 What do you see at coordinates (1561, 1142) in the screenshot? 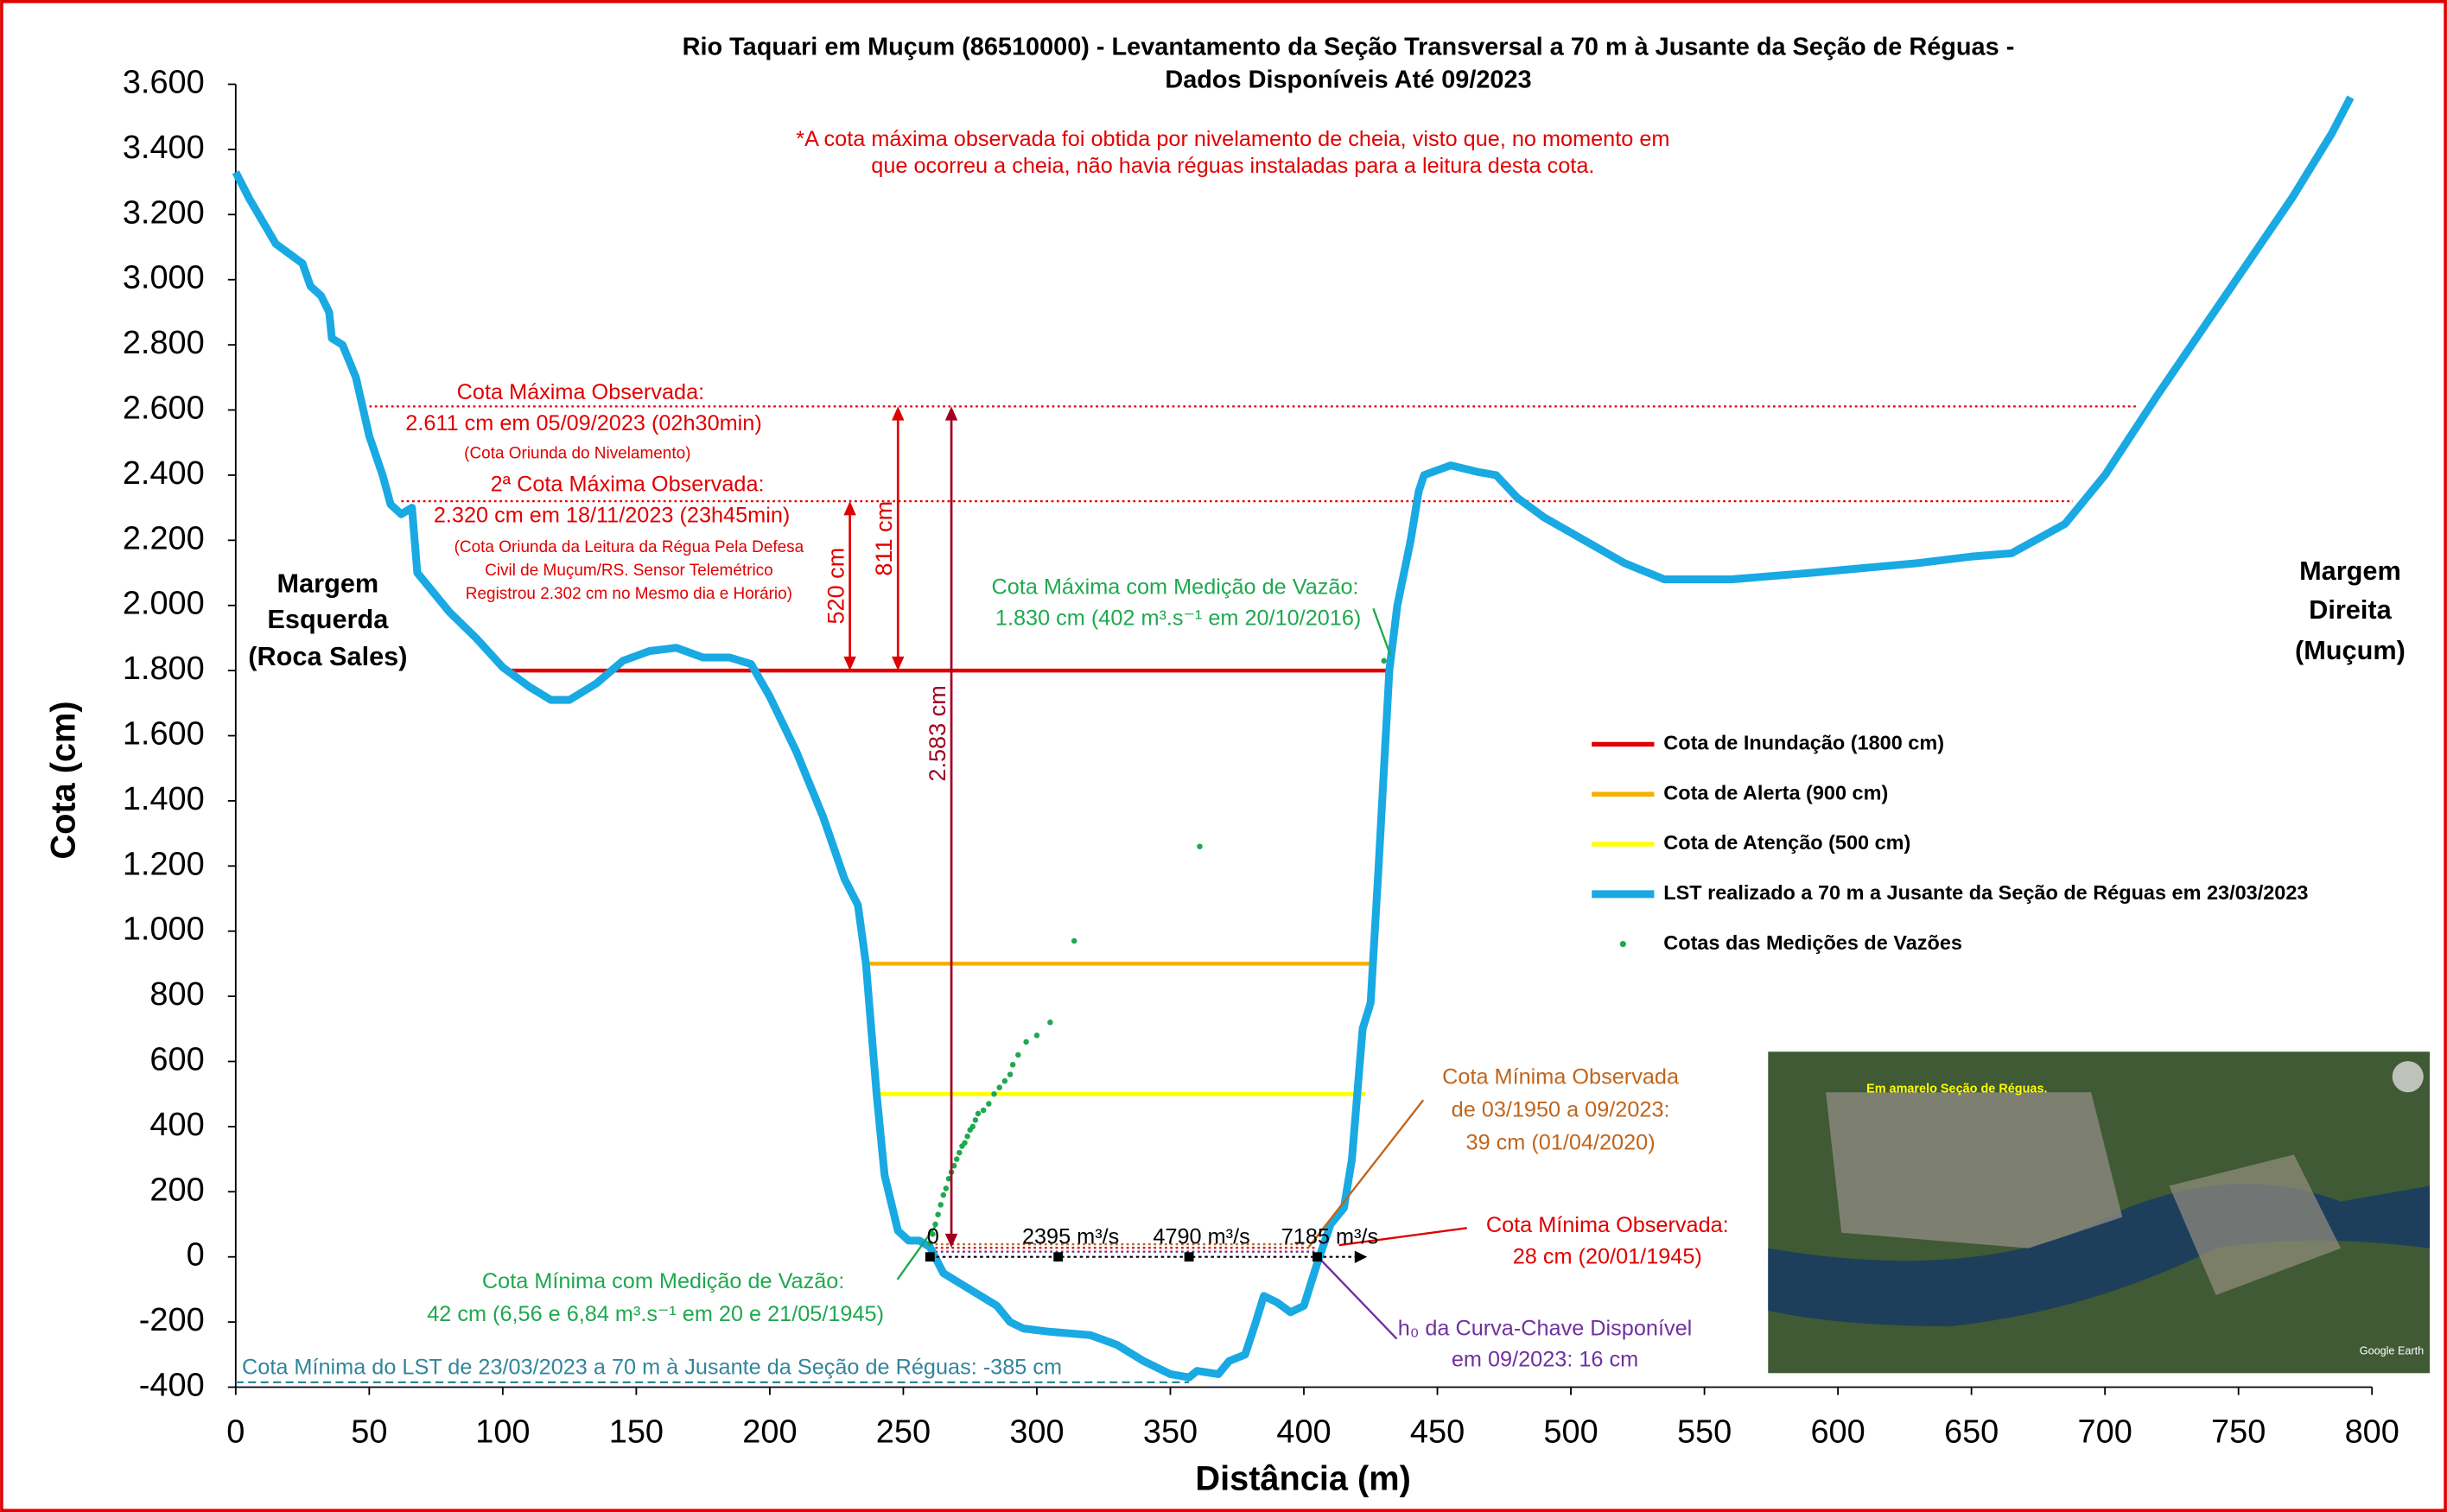
I see `annotation: 39 cm (01/04/2020)` at bounding box center [1561, 1142].